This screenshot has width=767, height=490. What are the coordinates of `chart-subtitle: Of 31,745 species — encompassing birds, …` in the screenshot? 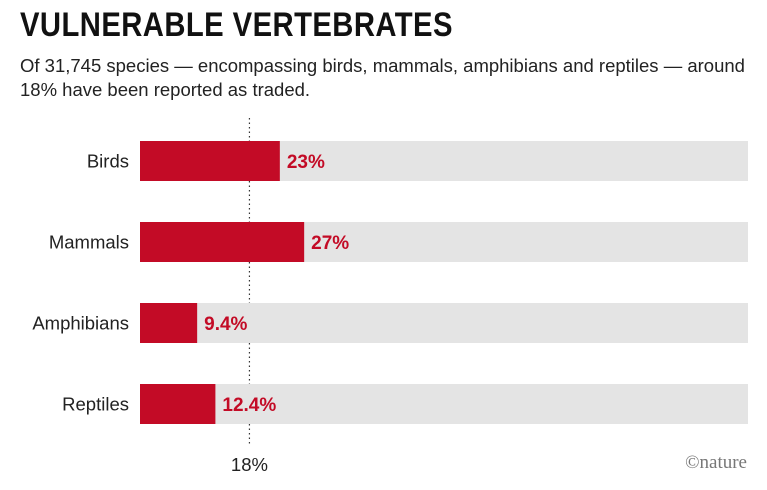 It's located at (382, 77).